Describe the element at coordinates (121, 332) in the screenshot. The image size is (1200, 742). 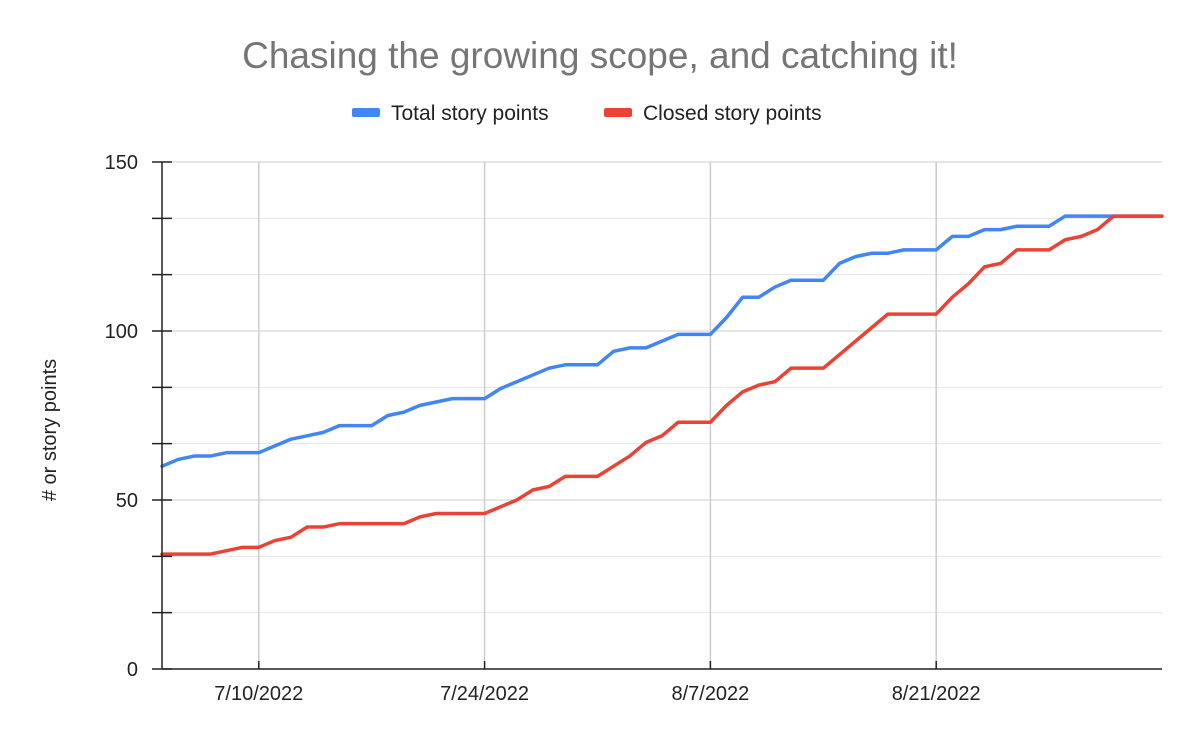
I see `y-tick-label: 100` at that location.